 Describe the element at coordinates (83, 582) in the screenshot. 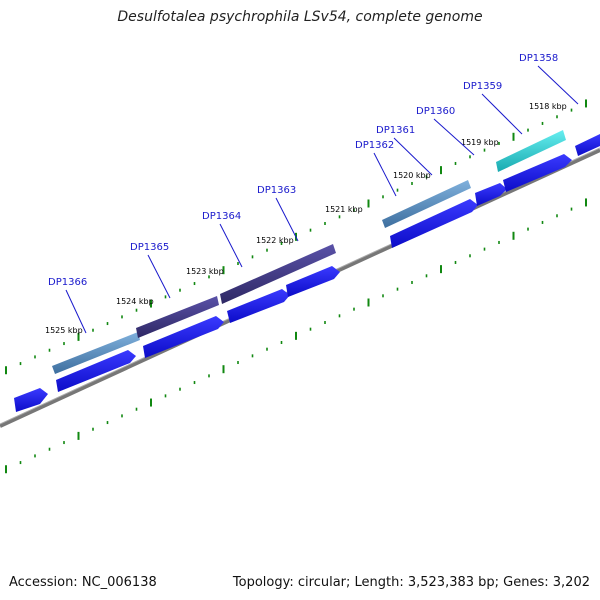

I see `accession-label: Accession: NC_006138` at that location.